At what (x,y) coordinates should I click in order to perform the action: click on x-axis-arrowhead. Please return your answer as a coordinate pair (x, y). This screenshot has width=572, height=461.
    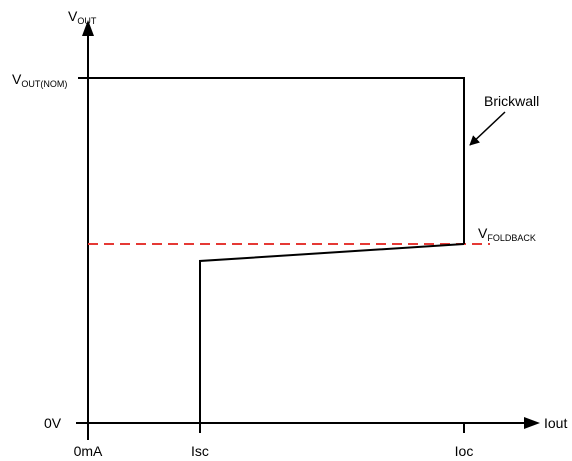
    Looking at the image, I should click on (532, 423).